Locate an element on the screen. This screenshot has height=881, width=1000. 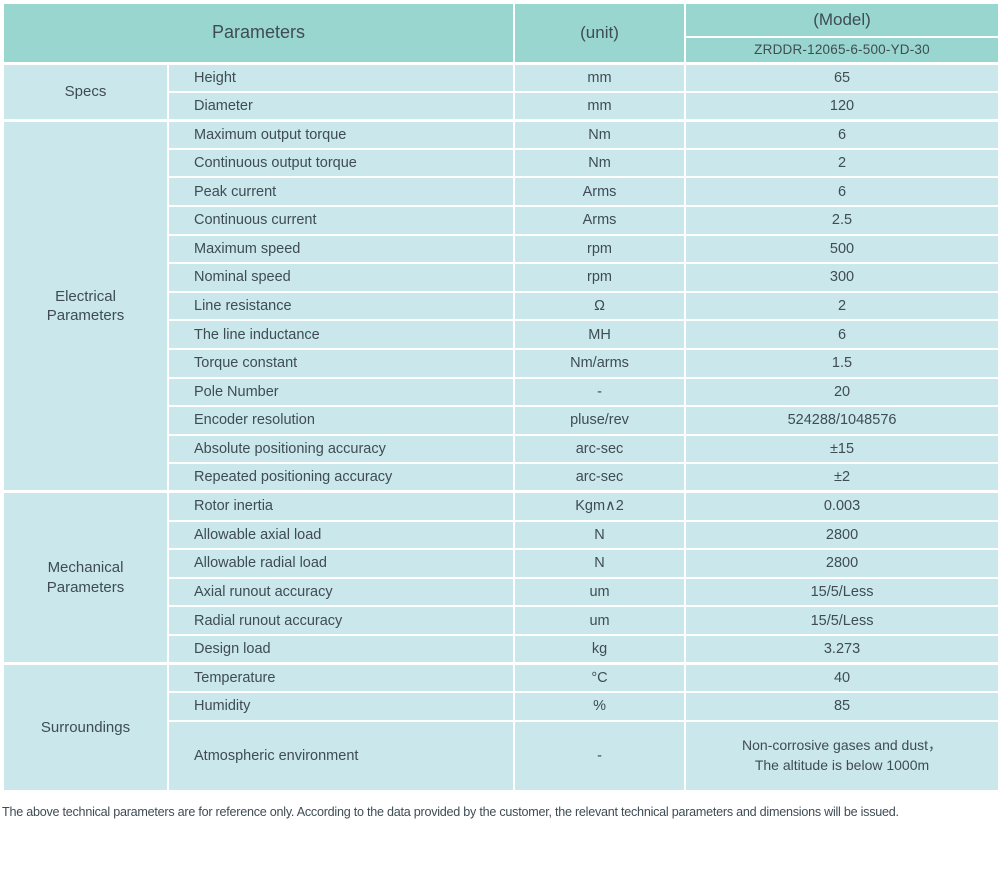
param-cell: Torque constant is located at coordinates (341, 363).